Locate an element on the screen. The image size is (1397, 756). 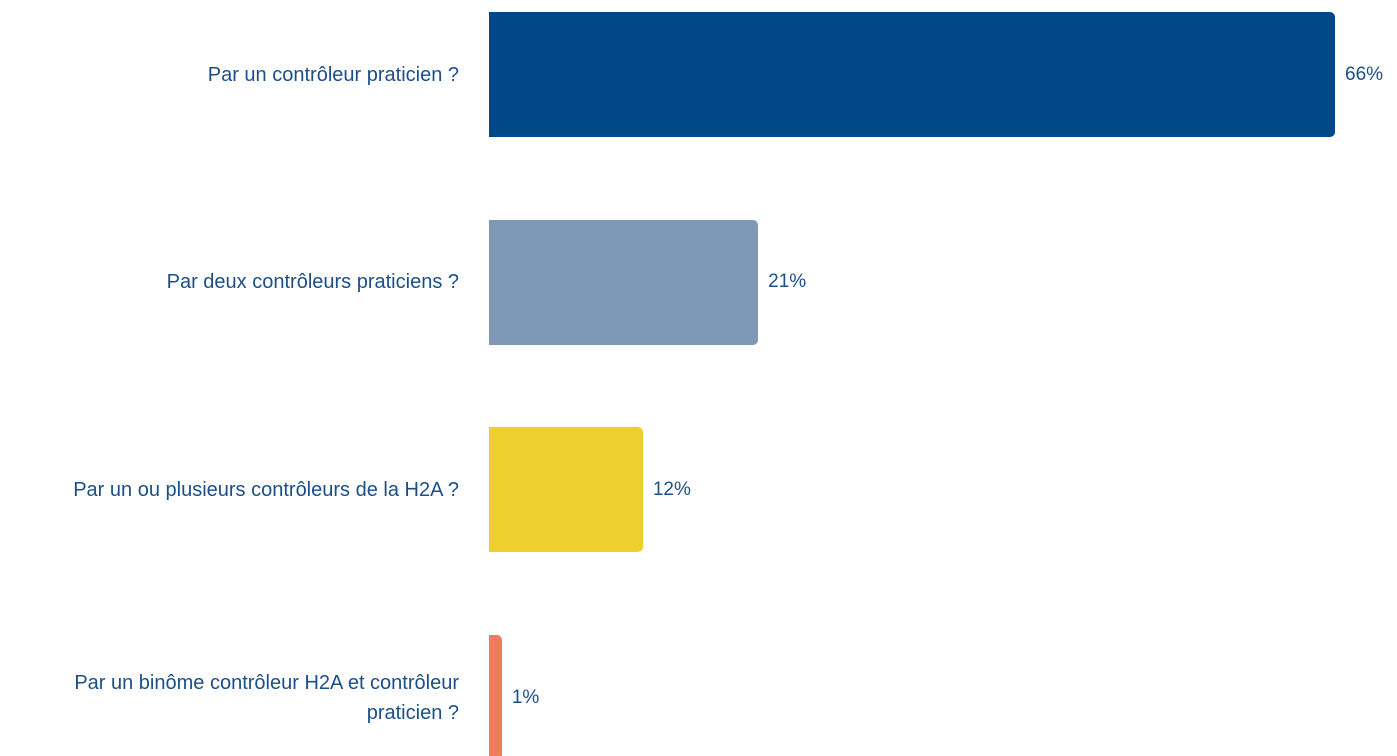
value-label: 66% is located at coordinates (1364, 74).